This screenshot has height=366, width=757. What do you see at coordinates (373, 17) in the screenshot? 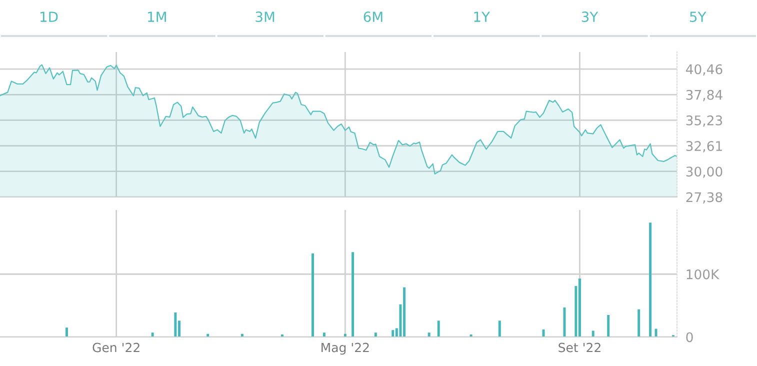
I see `text: 6M` at bounding box center [373, 17].